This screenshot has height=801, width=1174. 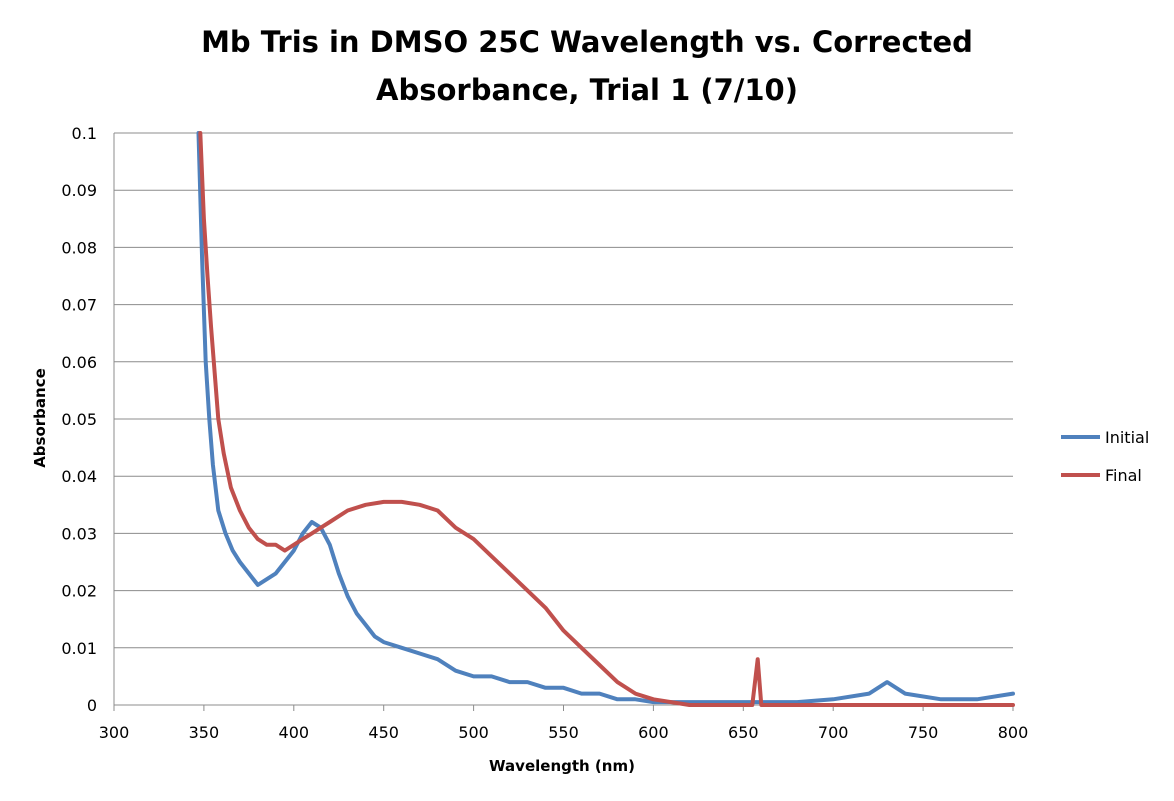 What do you see at coordinates (923, 732) in the screenshot?
I see `x-tick-label: 750` at bounding box center [923, 732].